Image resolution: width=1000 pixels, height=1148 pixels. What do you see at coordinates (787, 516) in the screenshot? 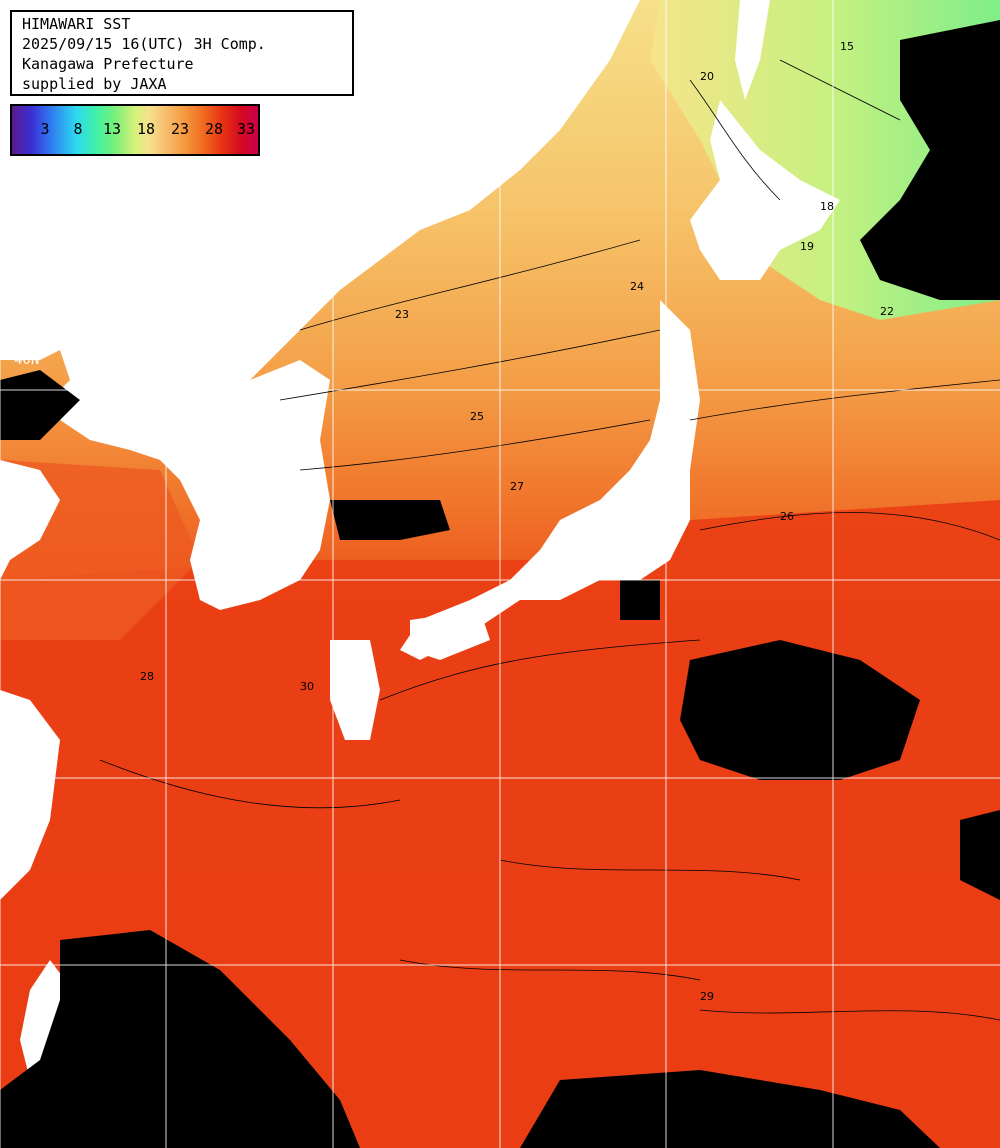
I see `contour-label: 26` at bounding box center [787, 516].